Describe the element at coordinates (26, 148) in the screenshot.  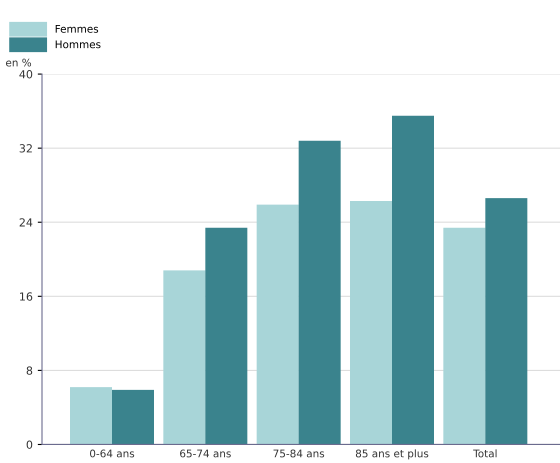
I see `y-tick-label: 32` at that location.